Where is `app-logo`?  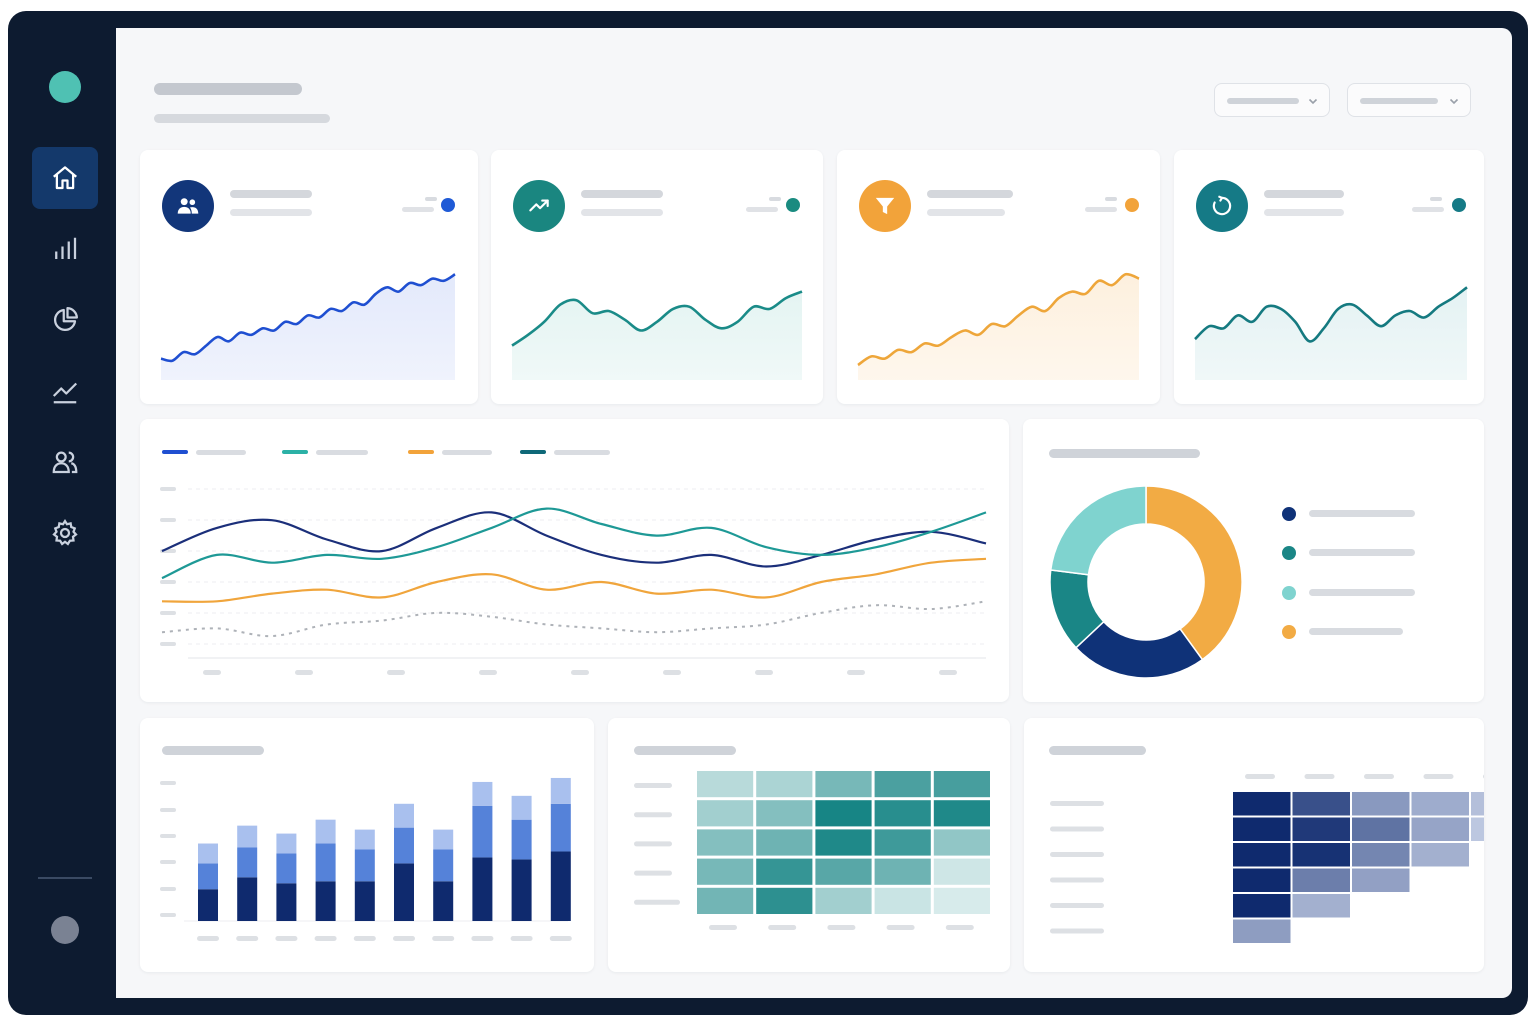
app-logo is located at coordinates (65, 87).